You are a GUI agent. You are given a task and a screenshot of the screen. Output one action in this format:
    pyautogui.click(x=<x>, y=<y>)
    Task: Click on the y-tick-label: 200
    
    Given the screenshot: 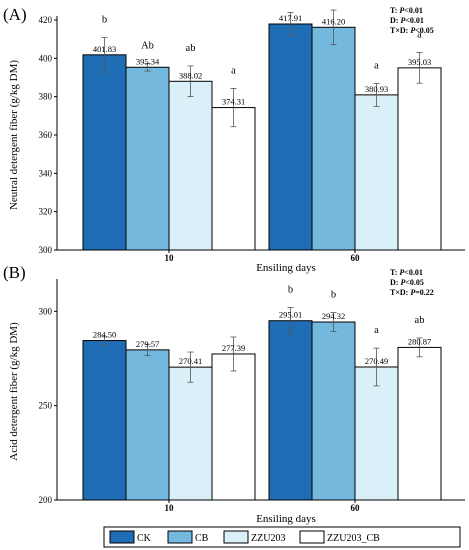 What is the action you would take?
    pyautogui.click(x=46, y=500)
    